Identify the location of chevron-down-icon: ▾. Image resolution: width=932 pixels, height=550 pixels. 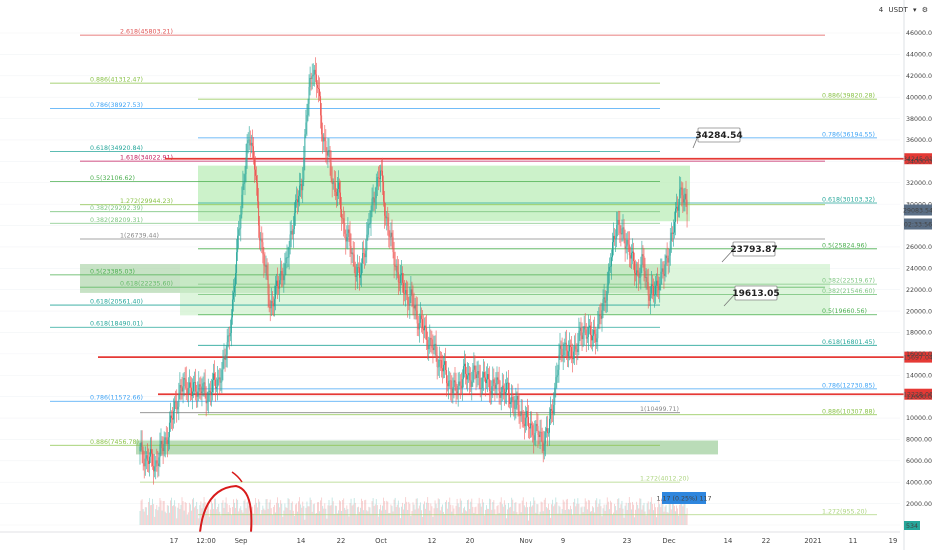
(914, 10).